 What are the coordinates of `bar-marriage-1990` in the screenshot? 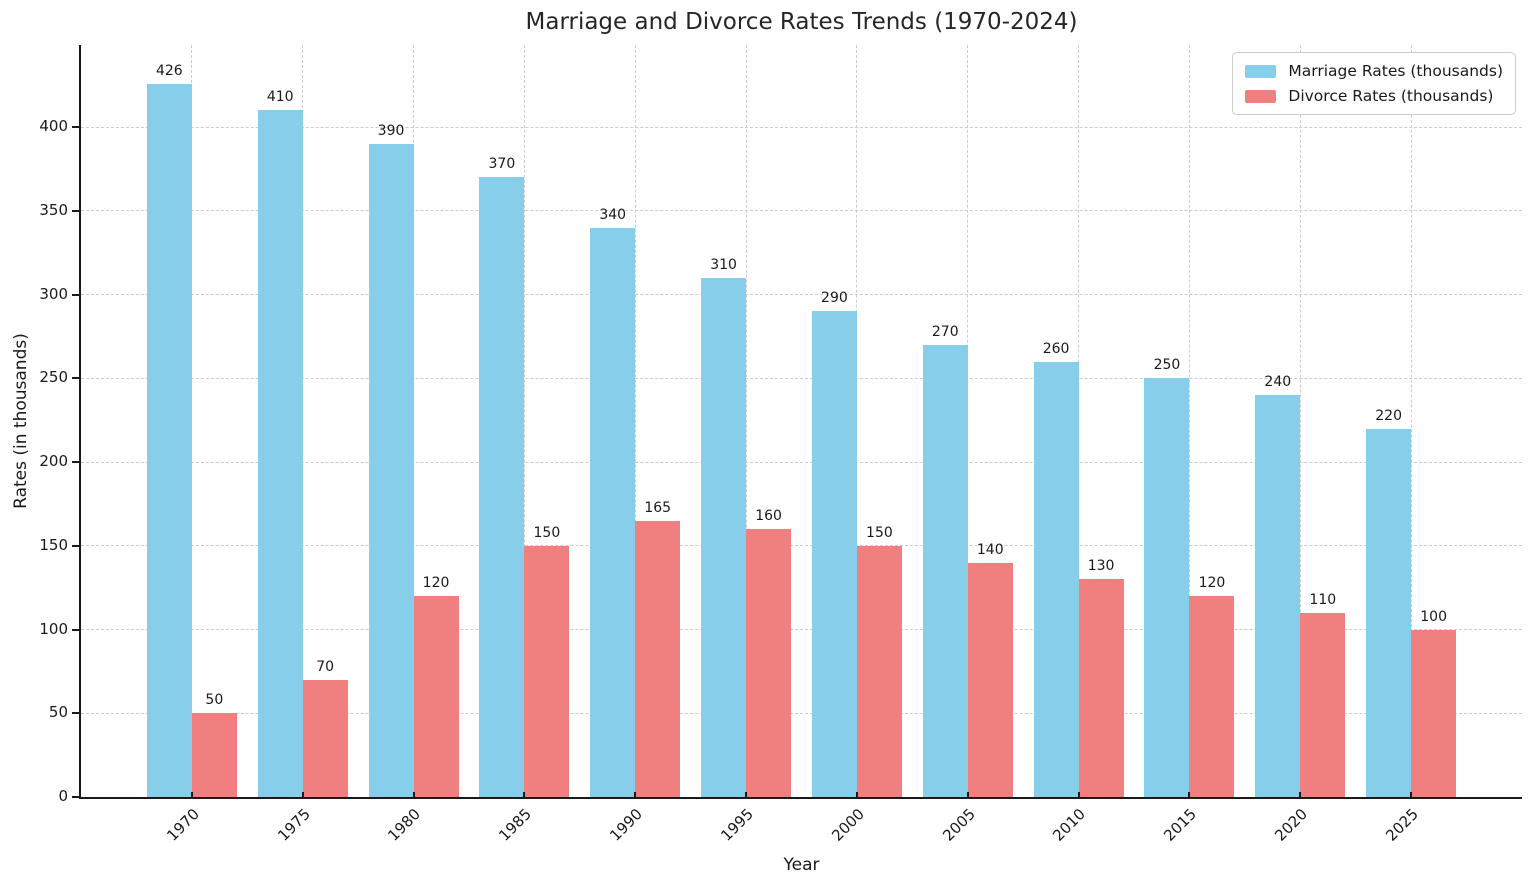 It's located at (613, 512).